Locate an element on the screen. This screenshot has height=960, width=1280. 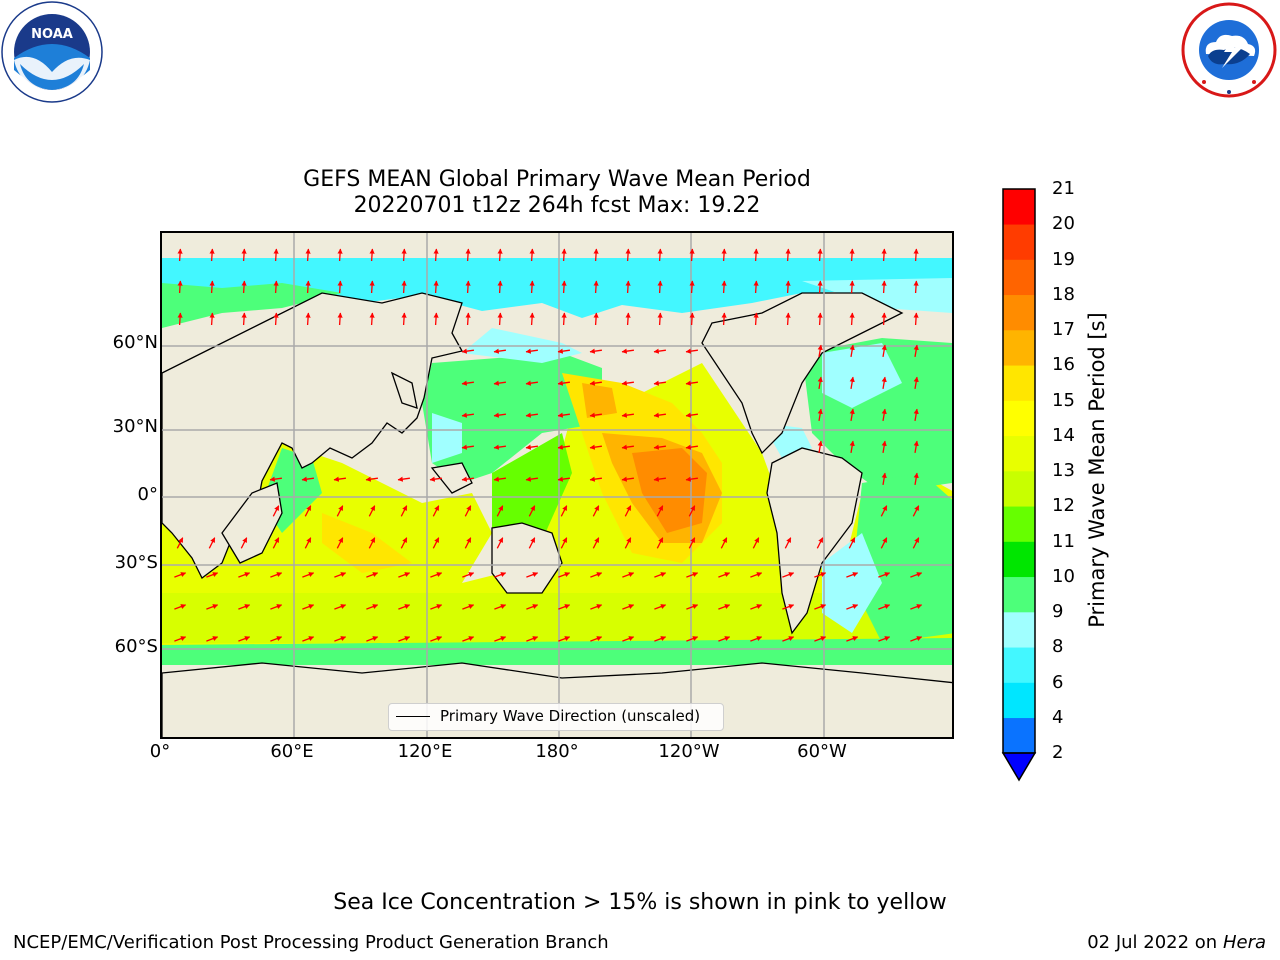
colorbar-frame is located at coordinates (1019, 471).